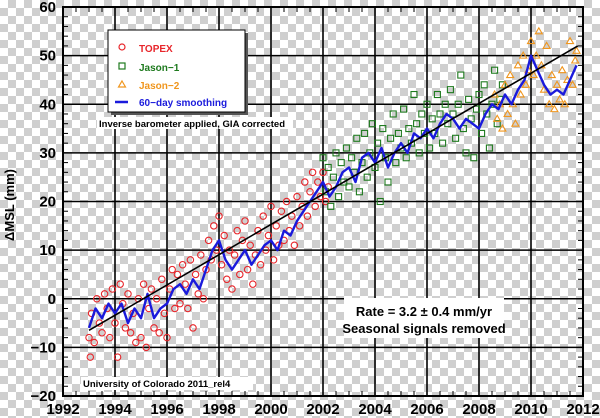 This screenshot has width=600, height=418. I want to click on y-tick-label: 10, so click(47, 250).